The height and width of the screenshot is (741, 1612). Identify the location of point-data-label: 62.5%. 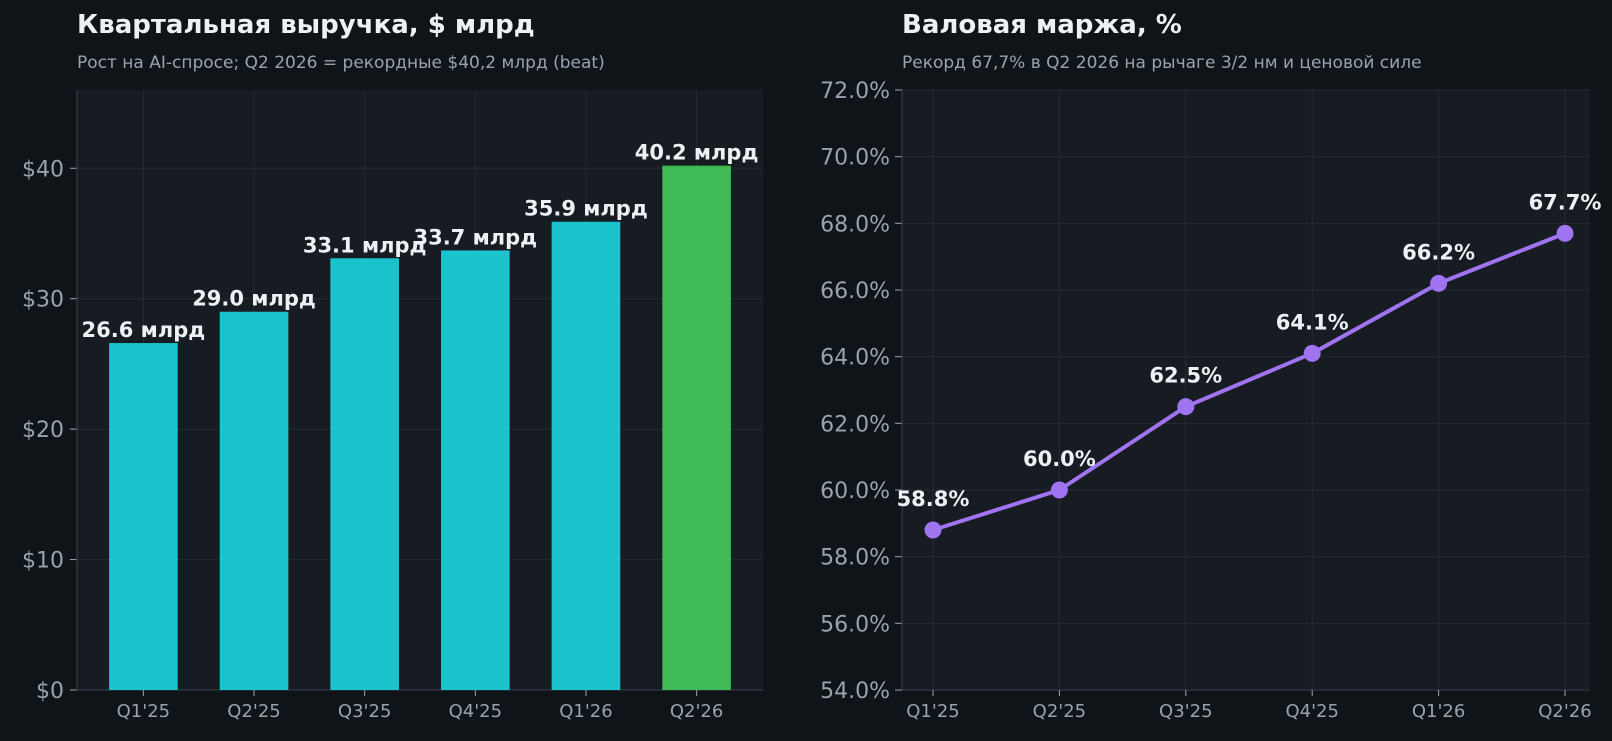
(1185, 376).